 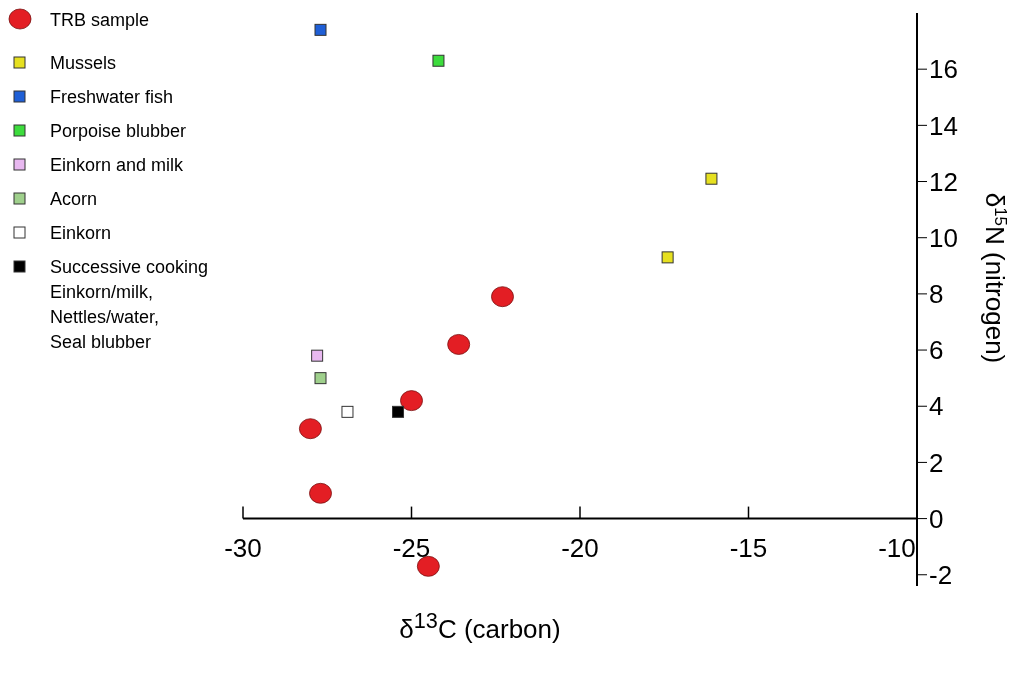 I want to click on y-tick-label: 8, so click(x=936, y=294).